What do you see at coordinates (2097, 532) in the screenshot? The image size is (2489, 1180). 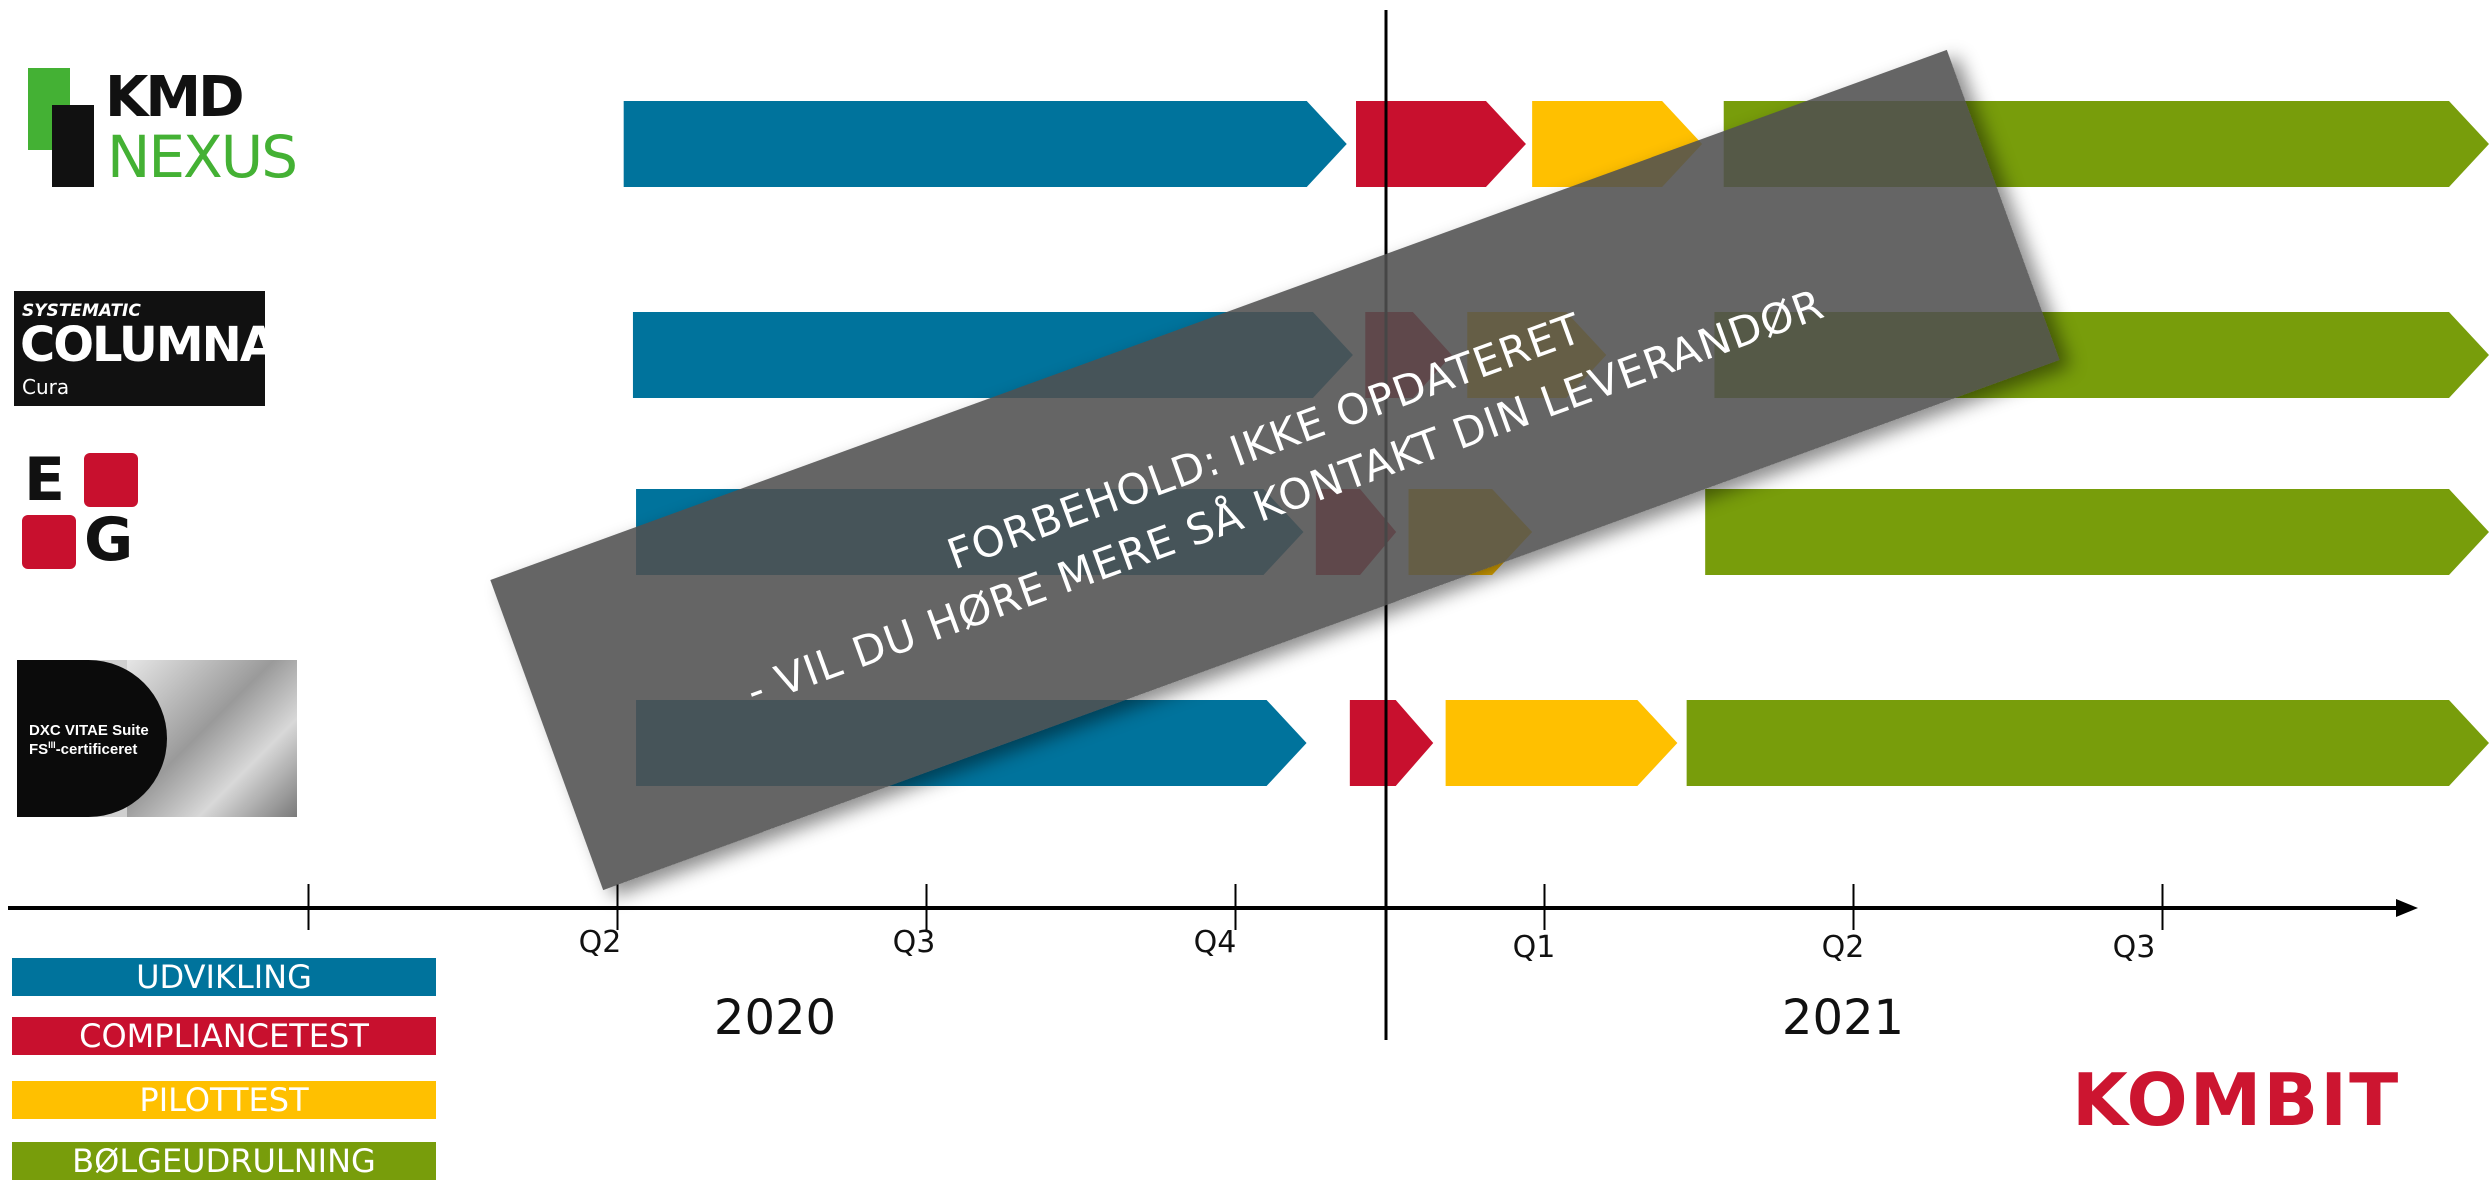 I see `phase-bar-2-bolgeudrulning` at bounding box center [2097, 532].